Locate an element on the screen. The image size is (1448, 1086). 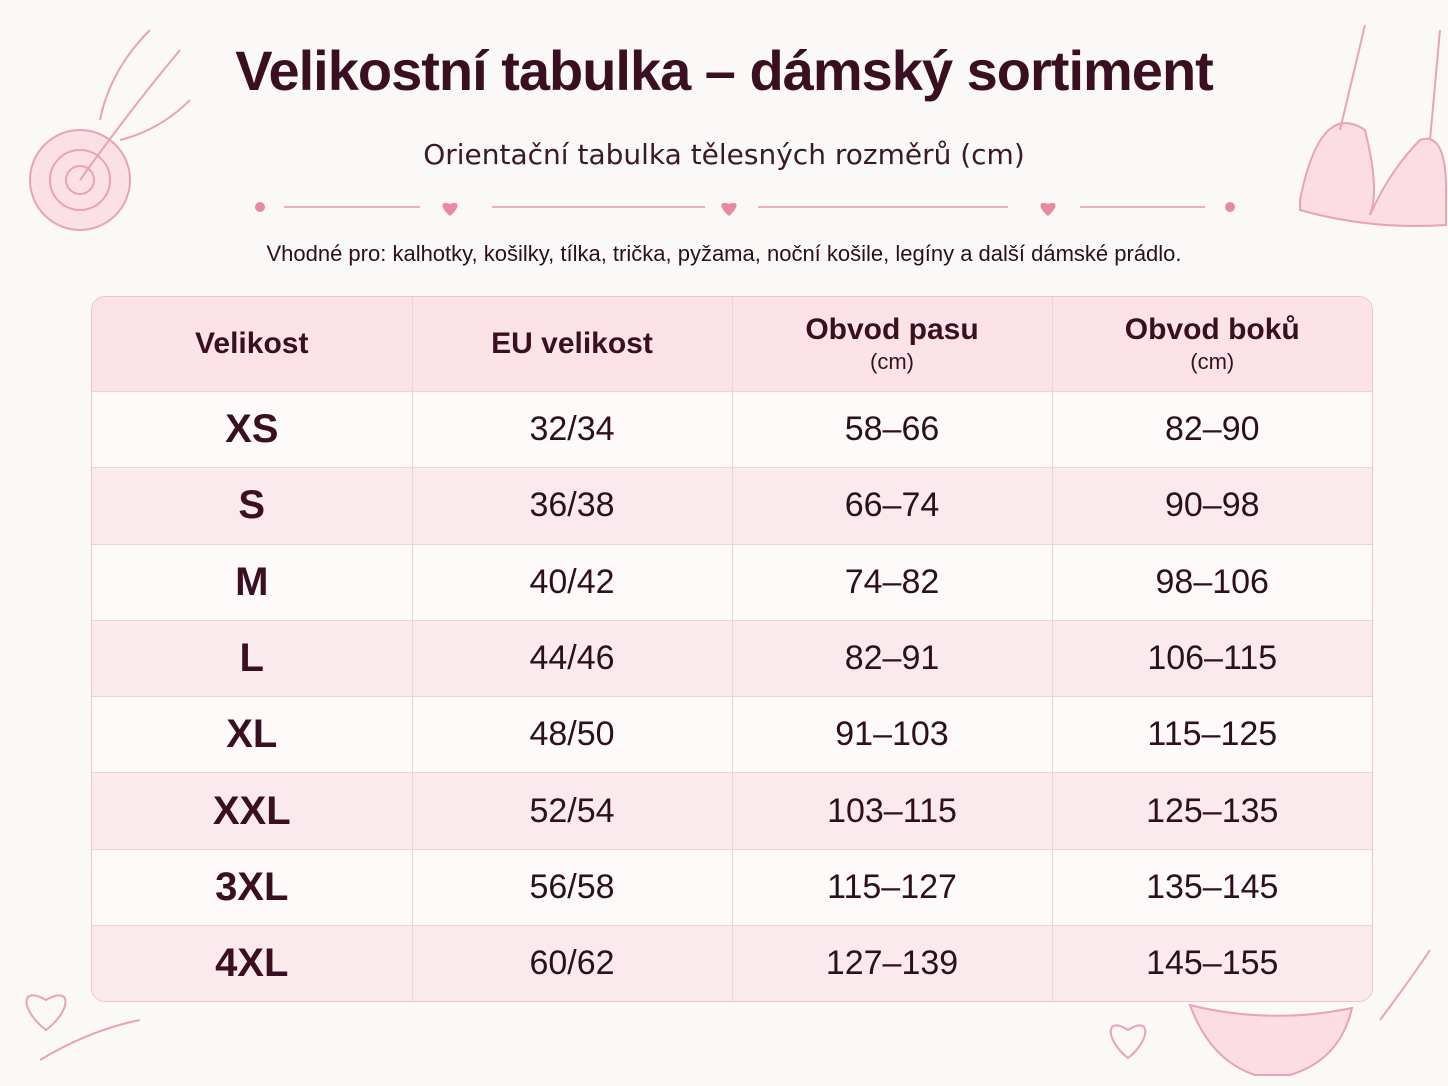
column-header: Obvod boků (cm) is located at coordinates (1211, 344).